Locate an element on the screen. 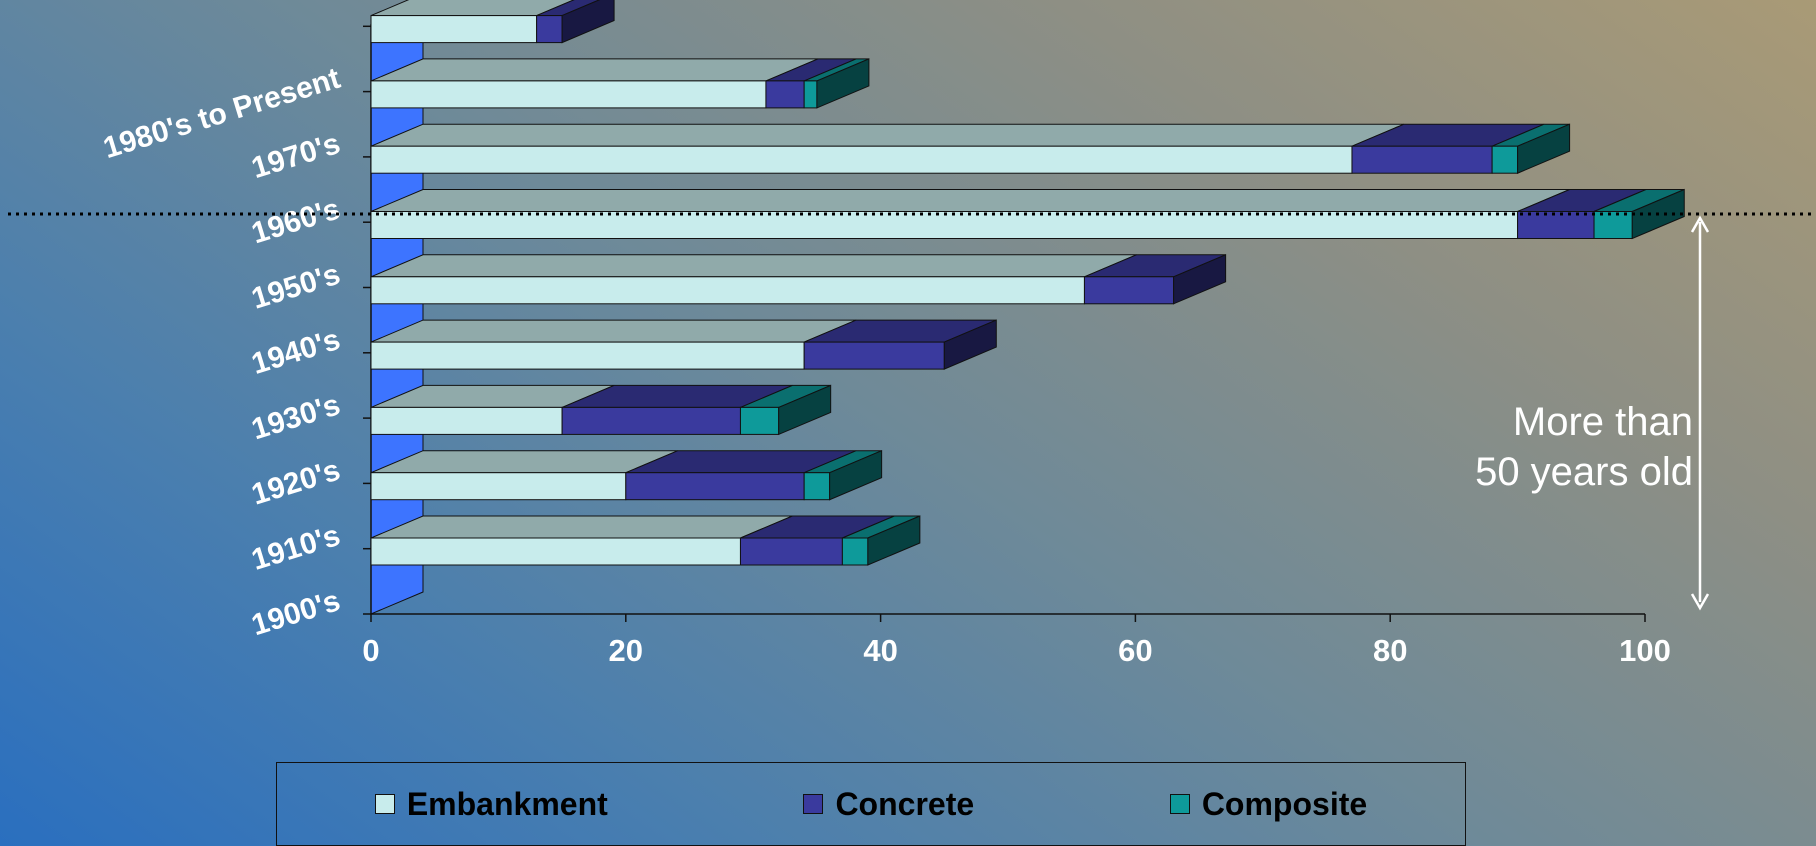 The image size is (1816, 846). category-label: 1940's is located at coordinates (296, 352).